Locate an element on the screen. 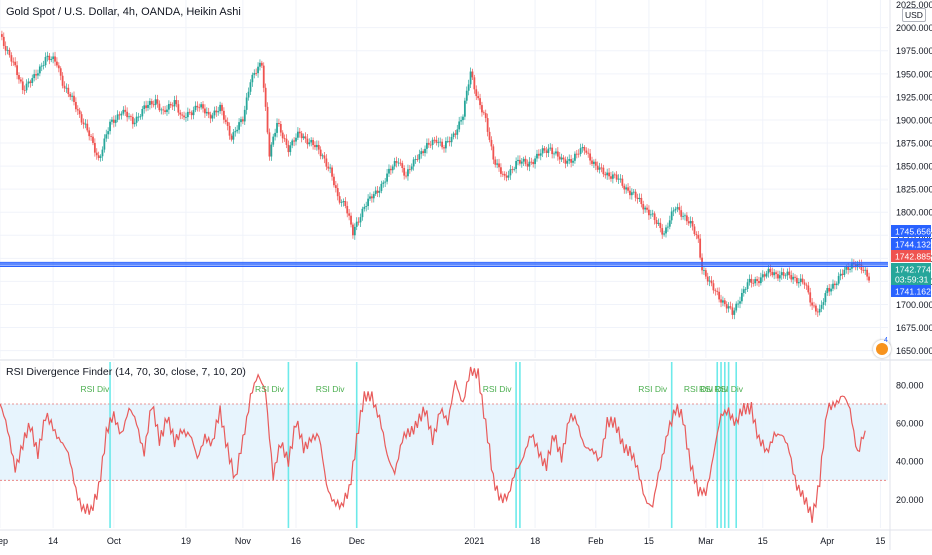 This screenshot has height=555, width=932. price-tick-label: 1850.000 is located at coordinates (914, 167).